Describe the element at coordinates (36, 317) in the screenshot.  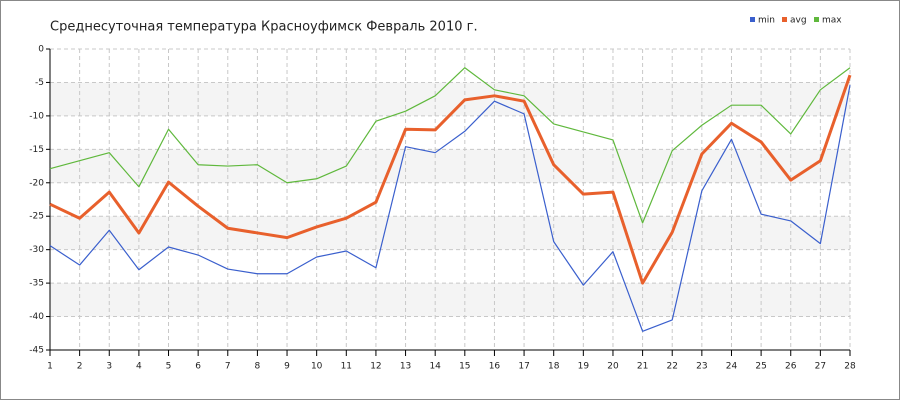
I see `y-tick-label: -40` at that location.